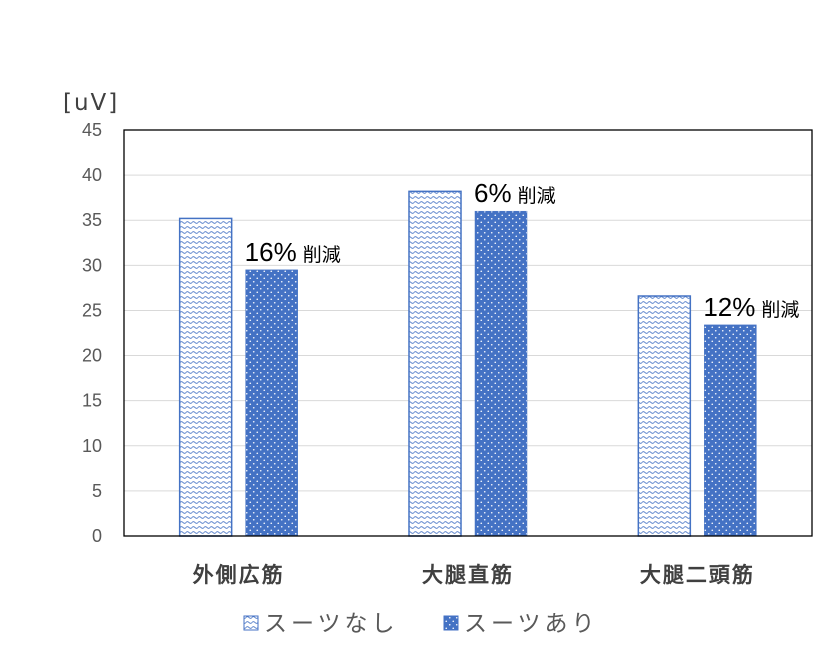 The image size is (829, 662). I want to click on legend-item-without-suit: スーツなし, so click(321, 624).